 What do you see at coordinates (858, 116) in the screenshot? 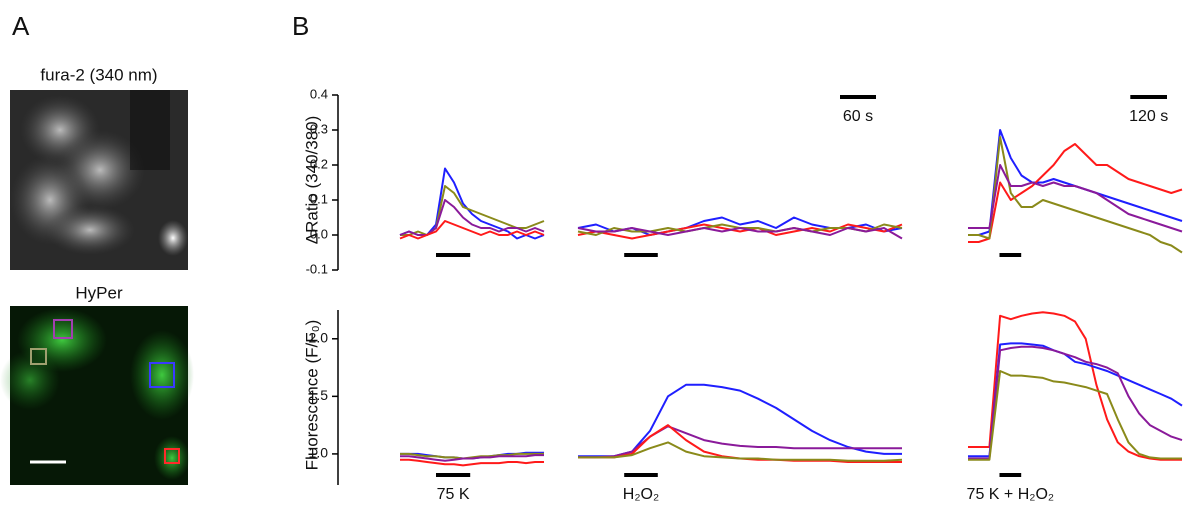
I see `scale-bar-label: 60 s` at bounding box center [858, 116].